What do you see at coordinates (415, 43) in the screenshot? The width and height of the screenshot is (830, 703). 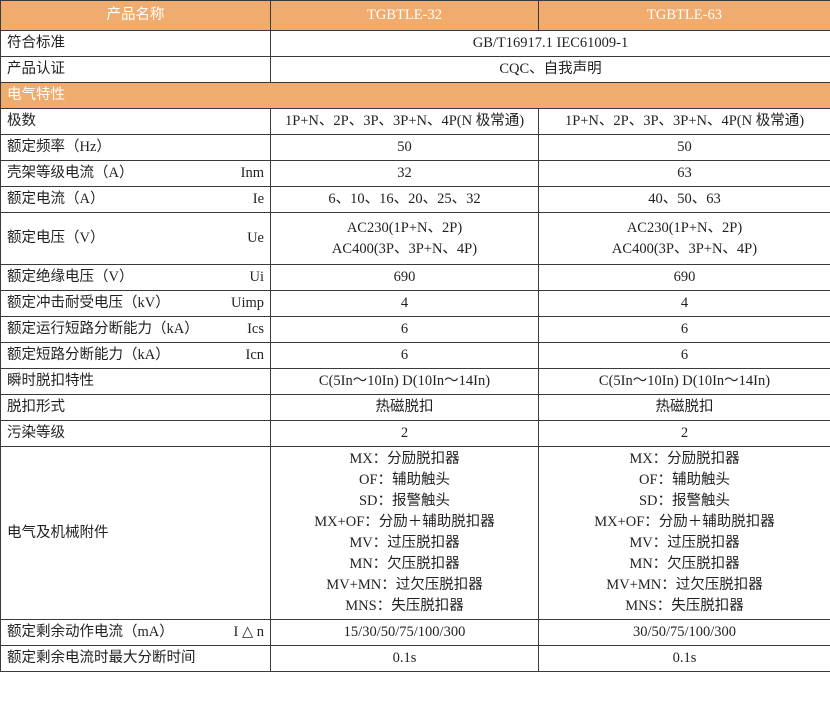 I see `table-row-standards: 符合标准 GB/T16917.1 IEC61009-1` at bounding box center [415, 43].